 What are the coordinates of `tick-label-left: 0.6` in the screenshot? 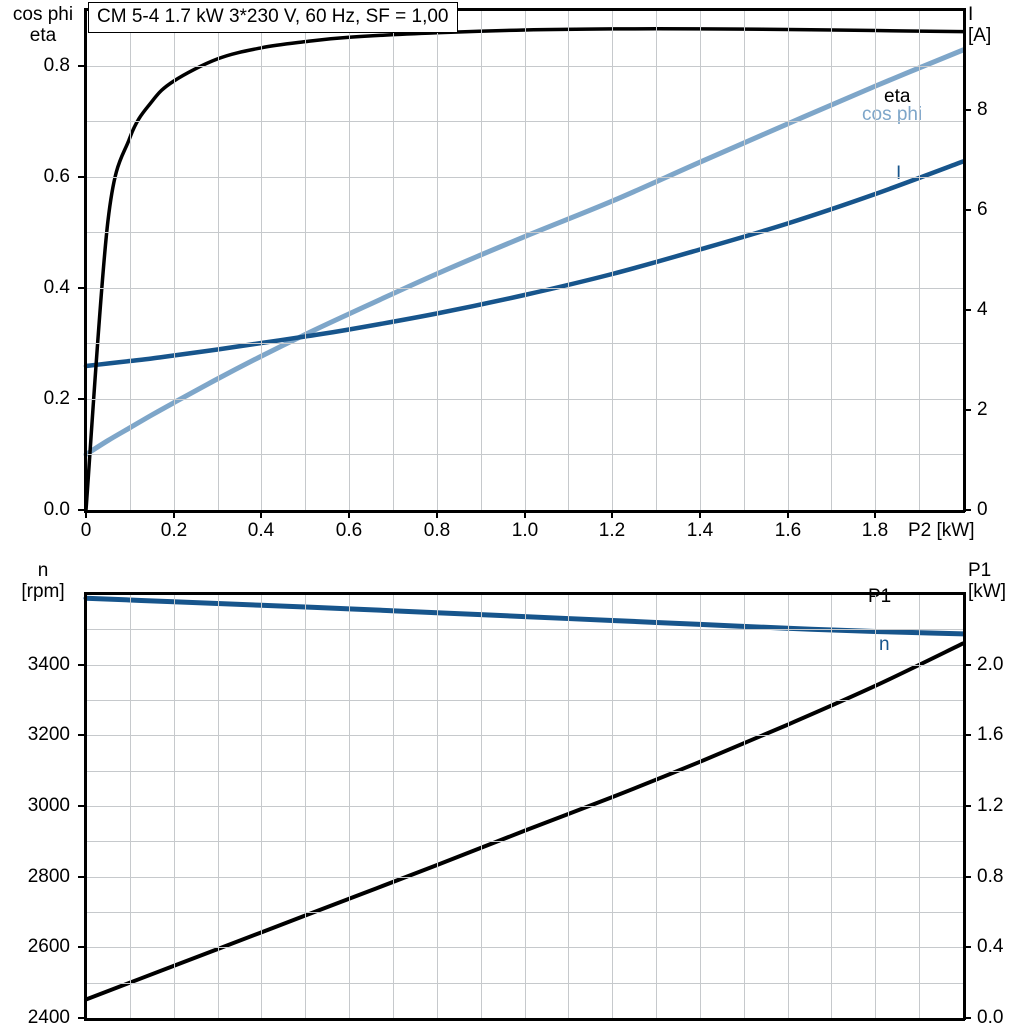 It's located at (56, 176).